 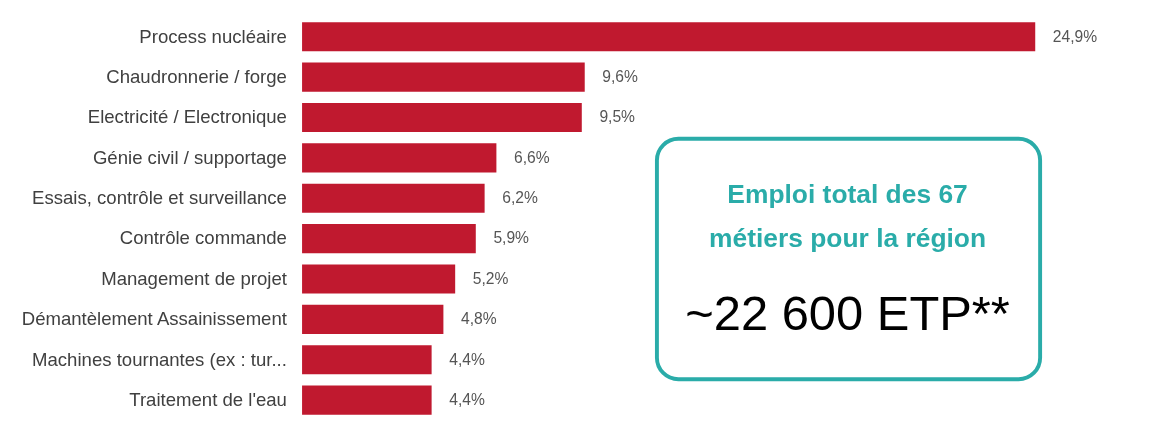 I want to click on y-tick-label: Traitement de l'eau, so click(x=208, y=399).